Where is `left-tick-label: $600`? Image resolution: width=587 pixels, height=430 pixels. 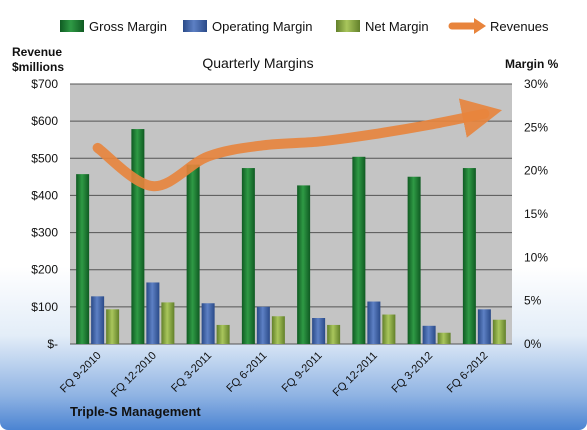 left-tick-label: $600 is located at coordinates (44, 121).